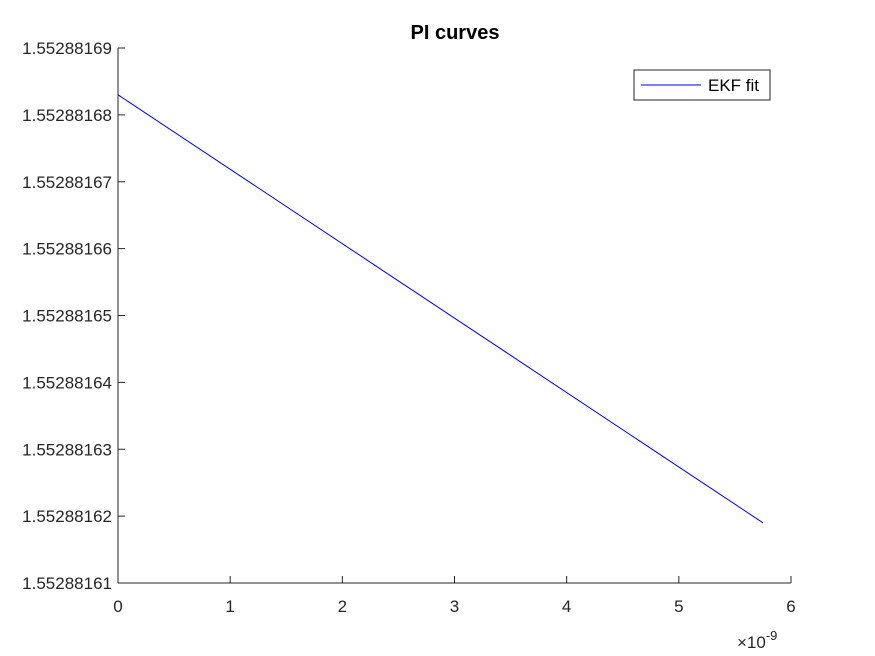  Describe the element at coordinates (67, 249) in the screenshot. I see `y-tick-label: 1.55288166` at that location.